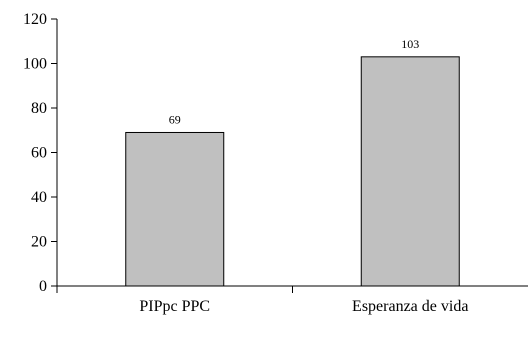  Describe the element at coordinates (35, 19) in the screenshot. I see `y-tick-label: 120` at that location.